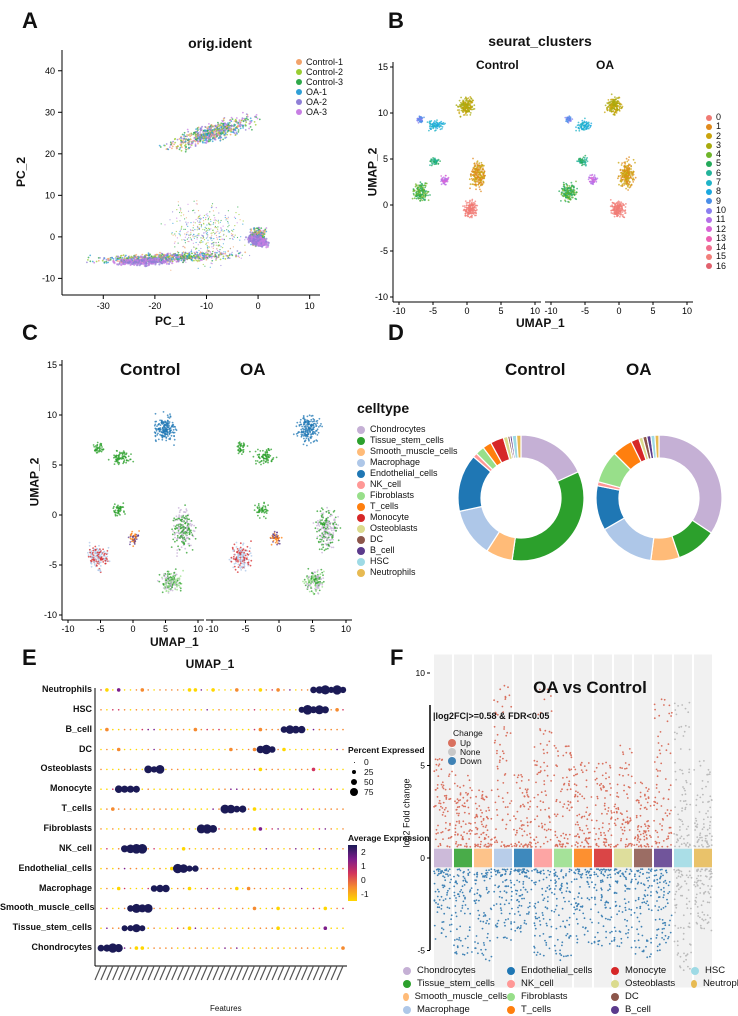 The width and height of the screenshot is (738, 1016). Describe the element at coordinates (652, 311) in the screenshot. I see `chart-b-xtick-label: 5` at that location.